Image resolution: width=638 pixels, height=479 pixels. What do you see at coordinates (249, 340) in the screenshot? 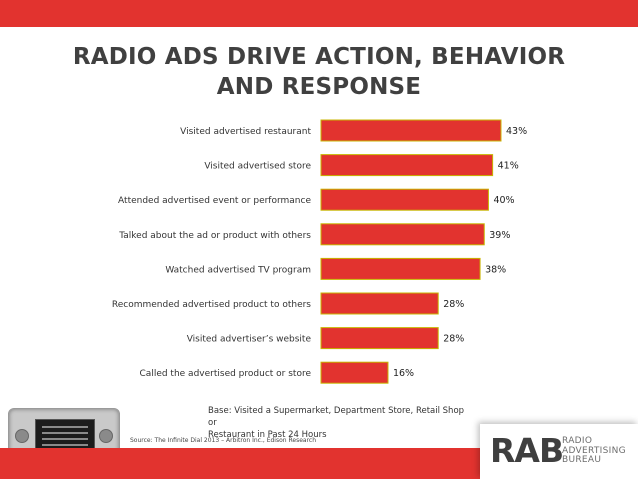
I see `category-label: Visited advertiser’s website` at bounding box center [249, 340].